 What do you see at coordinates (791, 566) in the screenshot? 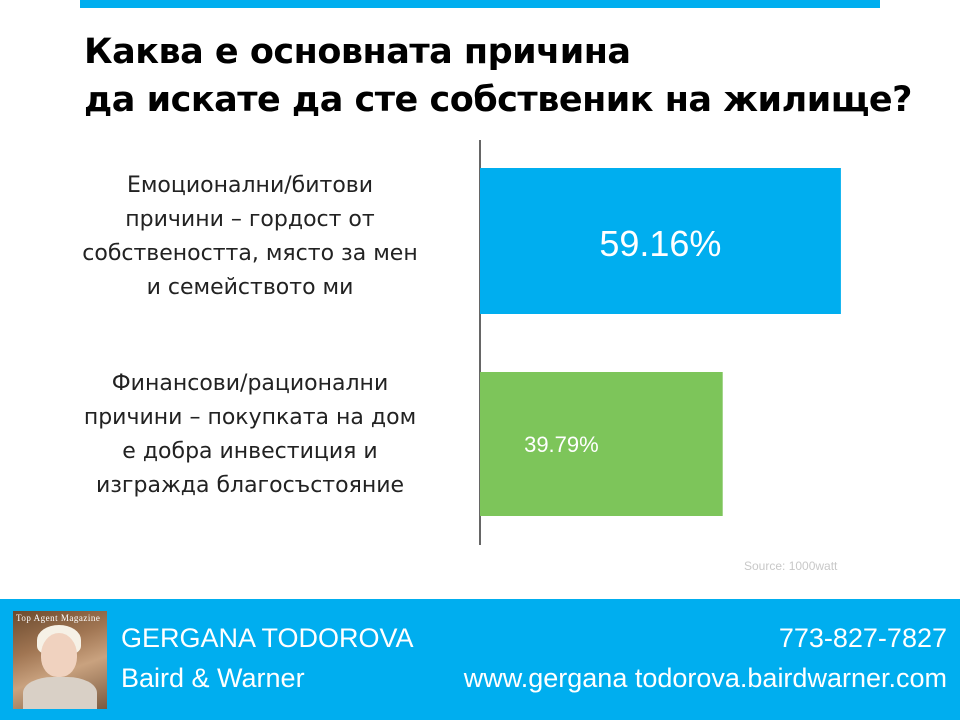
I see `source-note: Source: 1000watt` at bounding box center [791, 566].